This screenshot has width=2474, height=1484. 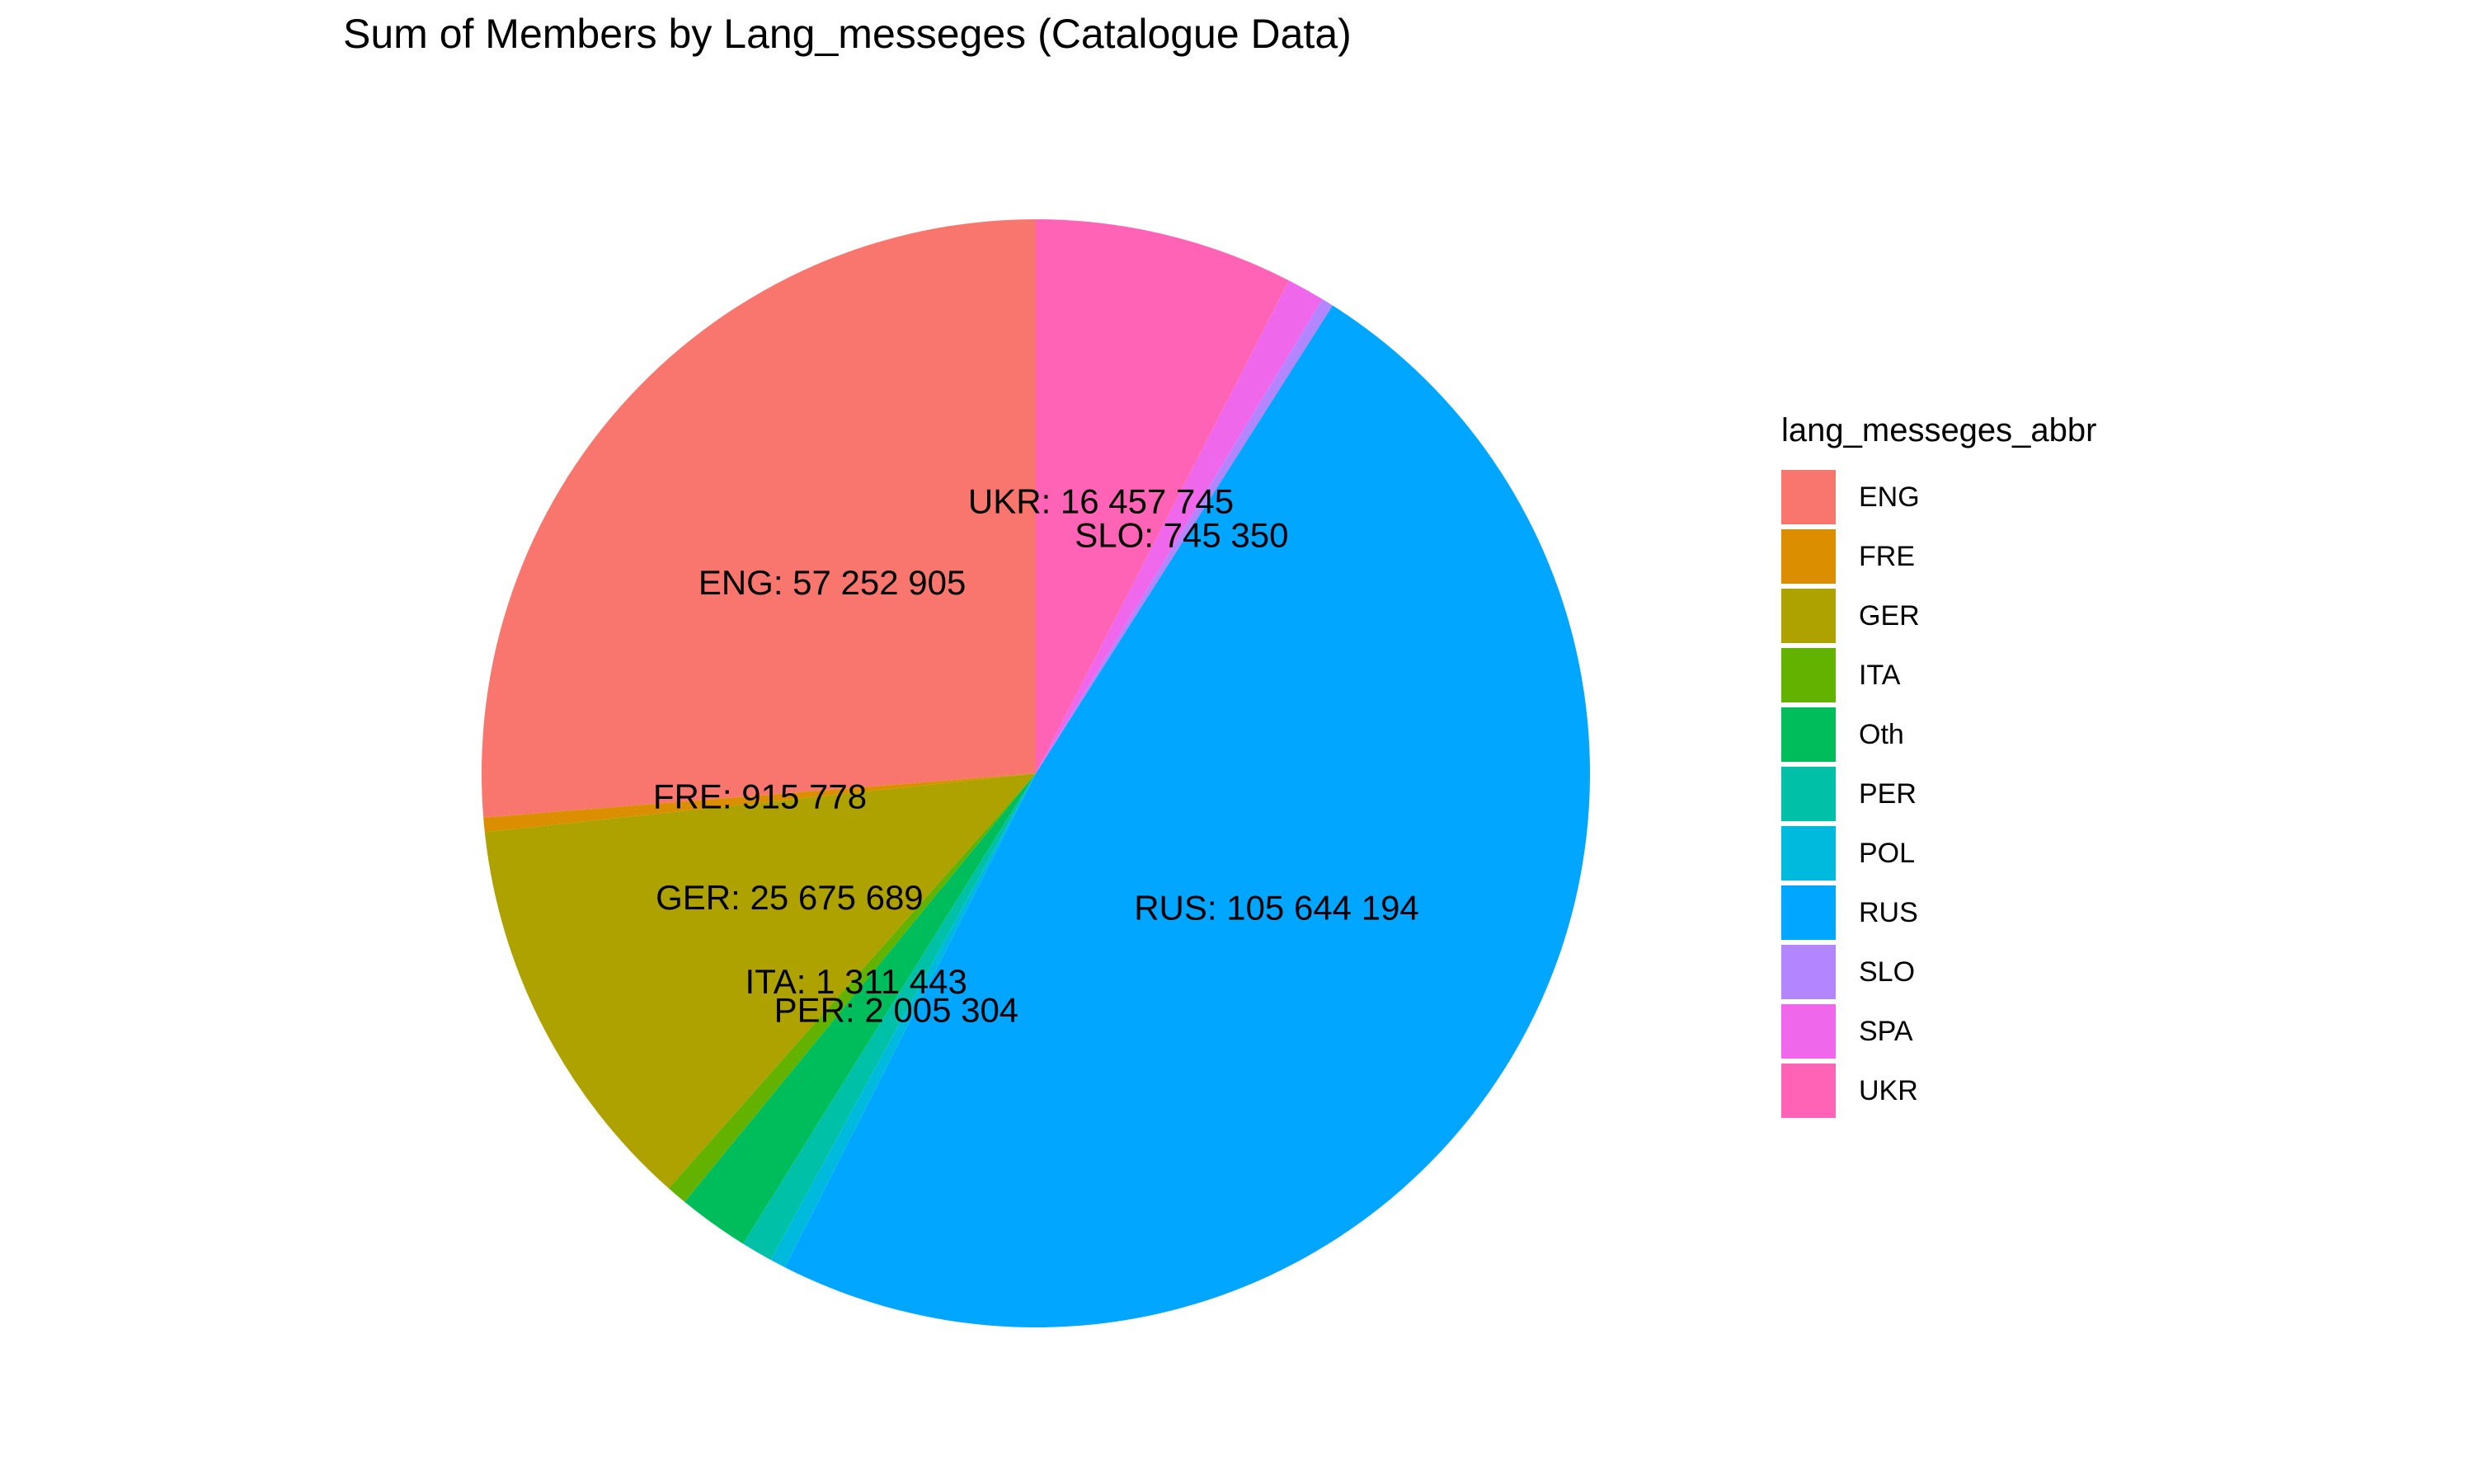 I want to click on legend-item-pol: POL, so click(x=1938, y=853).